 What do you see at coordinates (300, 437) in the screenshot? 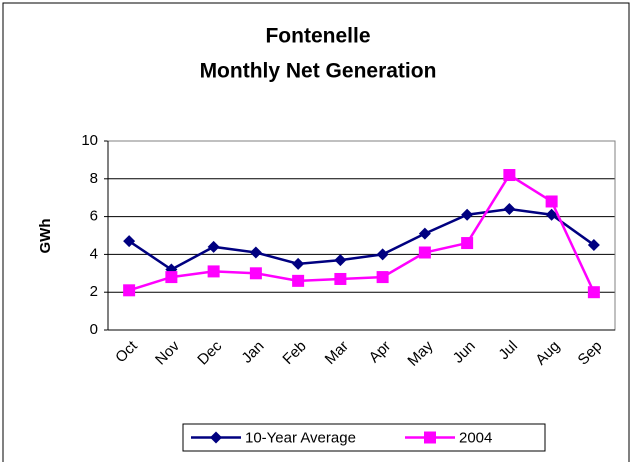
I see `legend-label: 10-Year Average` at bounding box center [300, 437].